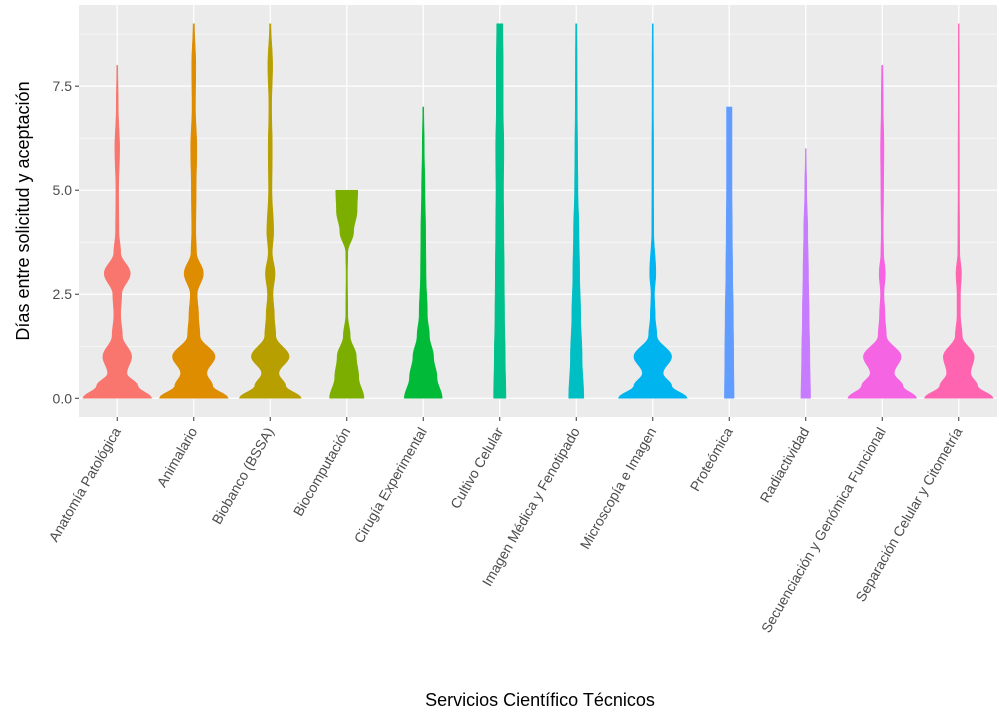 The width and height of the screenshot is (999, 713). Describe the element at coordinates (63, 398) in the screenshot. I see `y-tick-label: 0.0` at that location.